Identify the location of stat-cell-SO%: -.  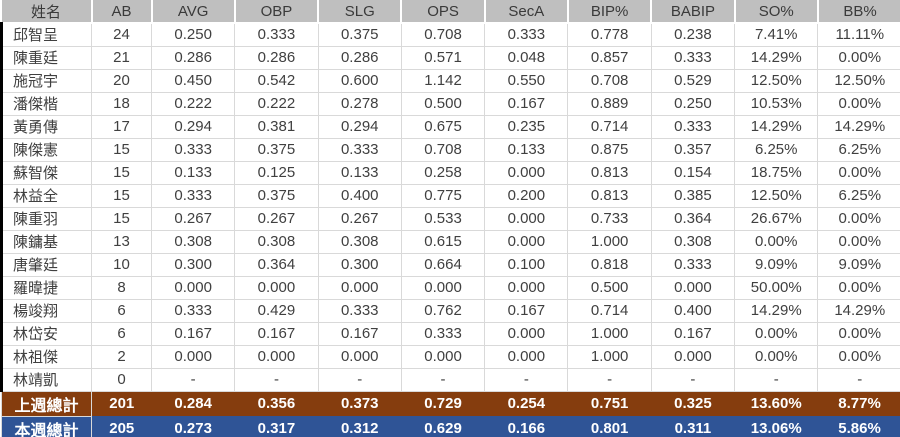
(776, 380).